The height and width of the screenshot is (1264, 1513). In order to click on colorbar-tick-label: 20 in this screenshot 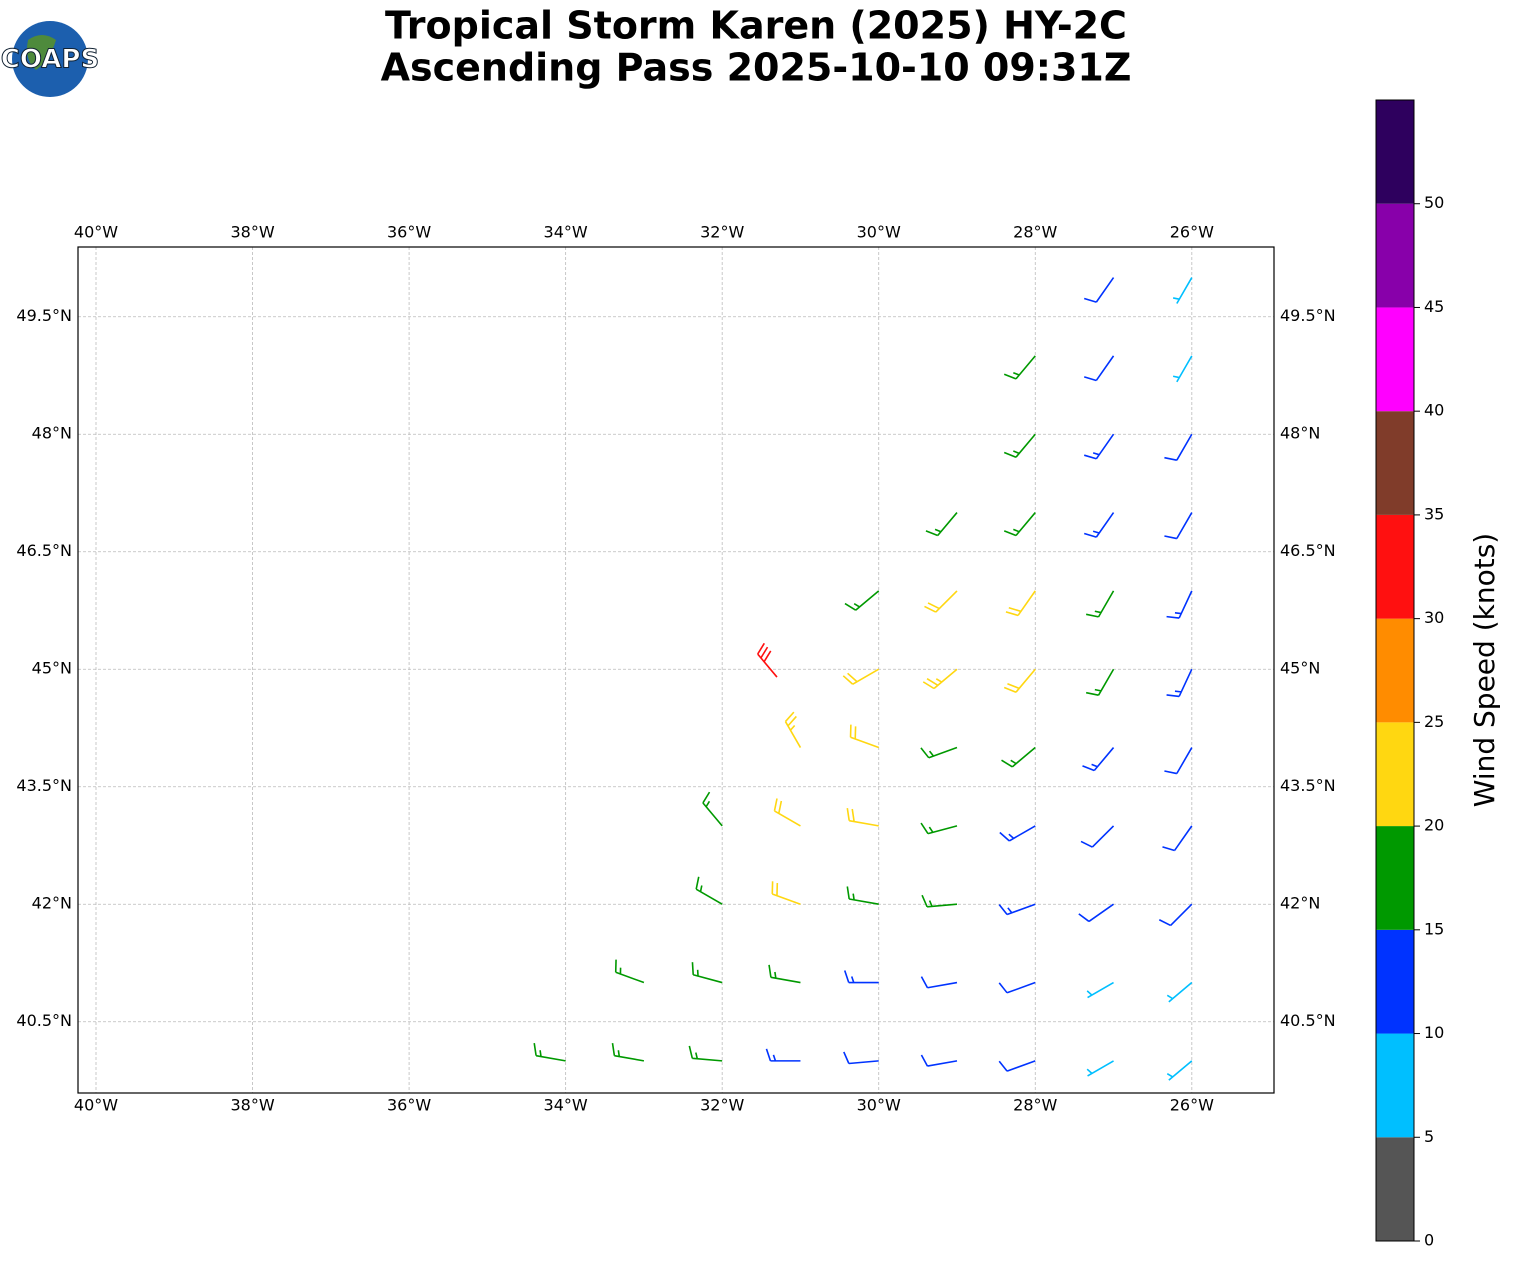, I will do `click(1434, 825)`.